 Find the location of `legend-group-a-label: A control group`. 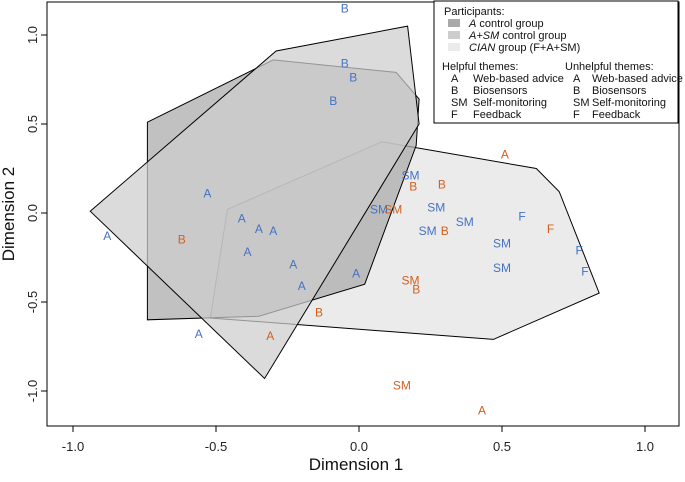

legend-group-a-label: A control group is located at coordinates (506, 24).